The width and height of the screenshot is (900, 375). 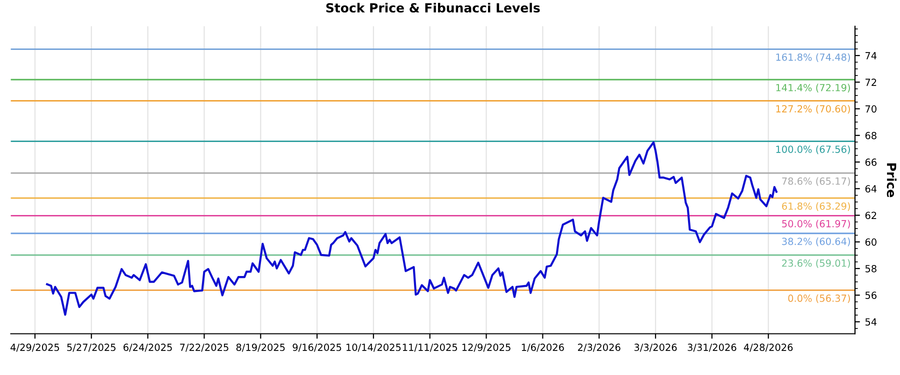 I want to click on y-tick-label: 68, so click(x=870, y=136).